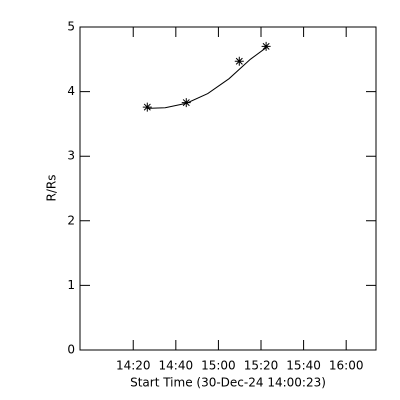 The image size is (400, 400). Describe the element at coordinates (133, 366) in the screenshot. I see `x-tick-label: 14:20` at that location.